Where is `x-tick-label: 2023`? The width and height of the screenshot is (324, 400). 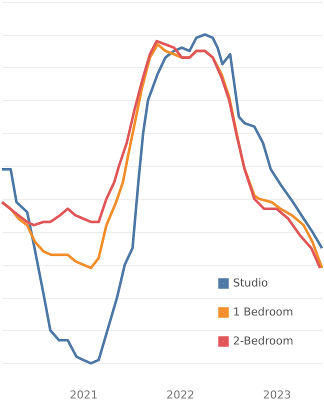 x-tick-label: 2023 is located at coordinates (277, 394).